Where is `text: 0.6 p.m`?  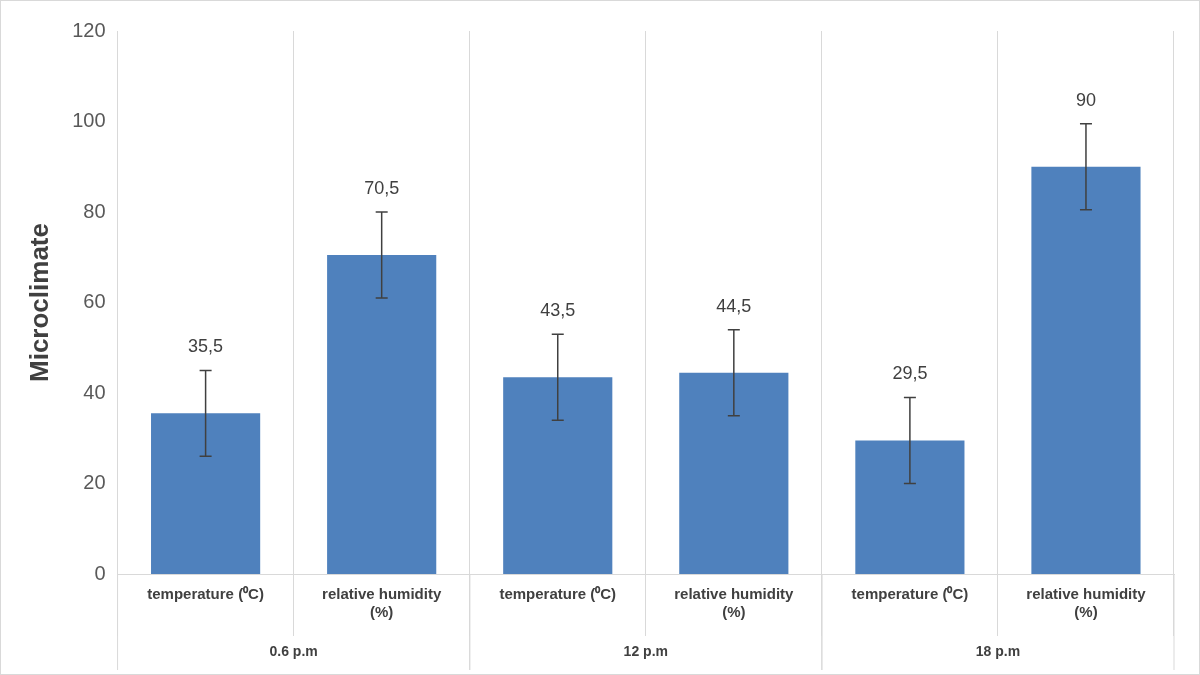 text: 0.6 p.m is located at coordinates (293, 650).